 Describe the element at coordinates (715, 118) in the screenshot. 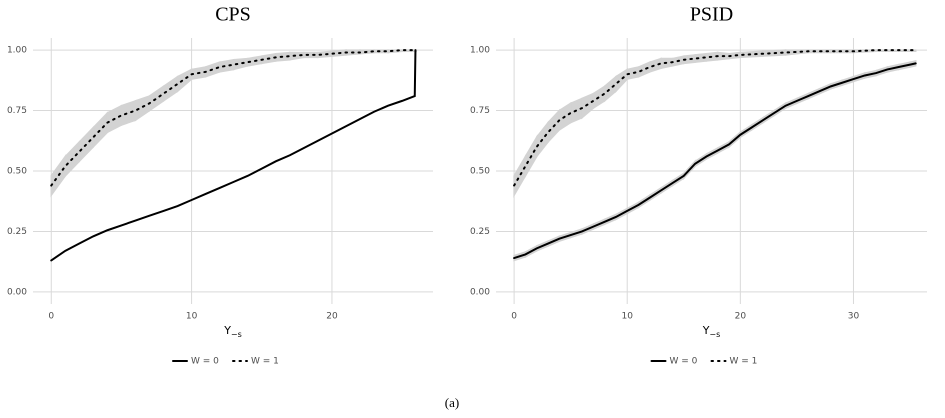

I see `series-line` at that location.